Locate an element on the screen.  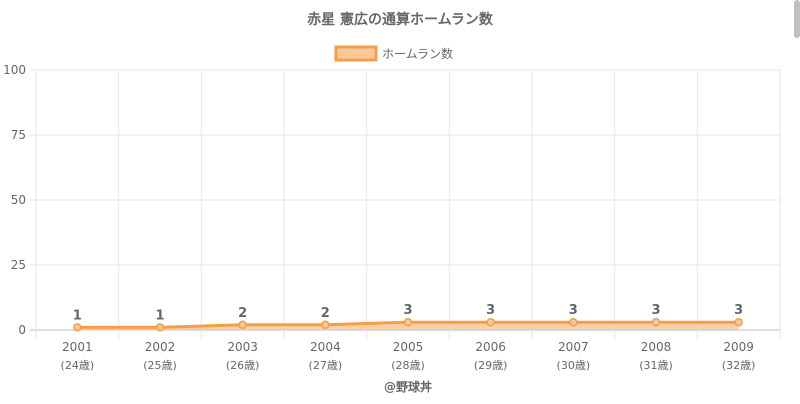
series-homeruns is located at coordinates (408, 324).